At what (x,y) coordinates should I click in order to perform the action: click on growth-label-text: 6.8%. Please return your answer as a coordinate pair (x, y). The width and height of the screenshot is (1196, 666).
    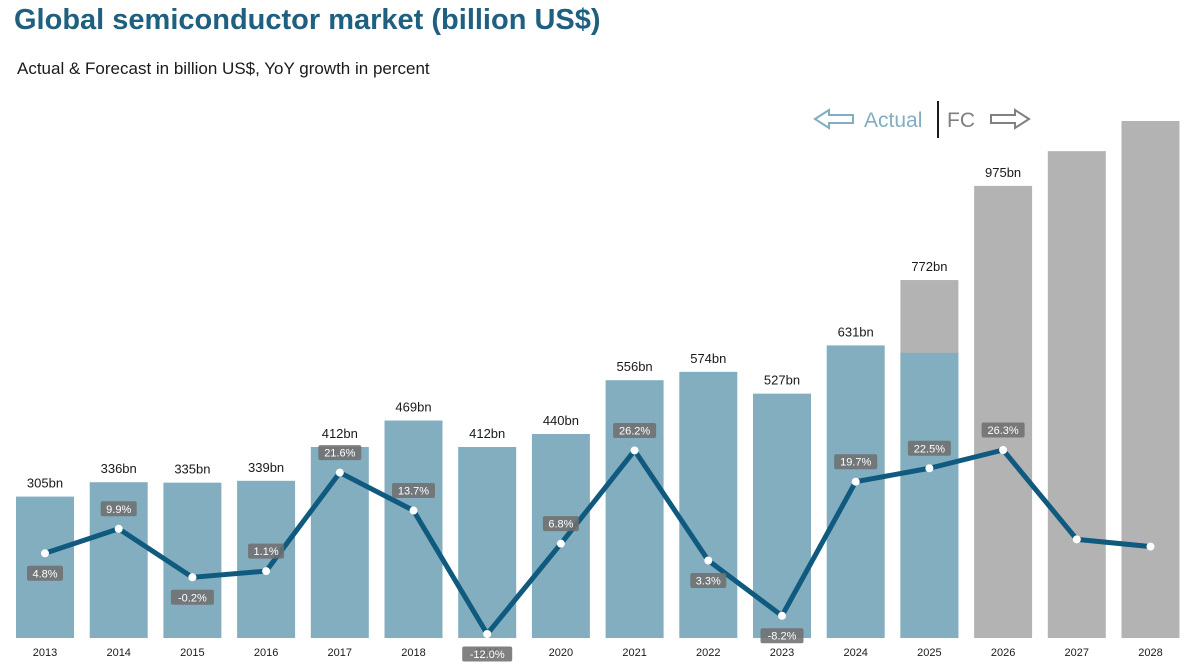
    Looking at the image, I should click on (560, 525).